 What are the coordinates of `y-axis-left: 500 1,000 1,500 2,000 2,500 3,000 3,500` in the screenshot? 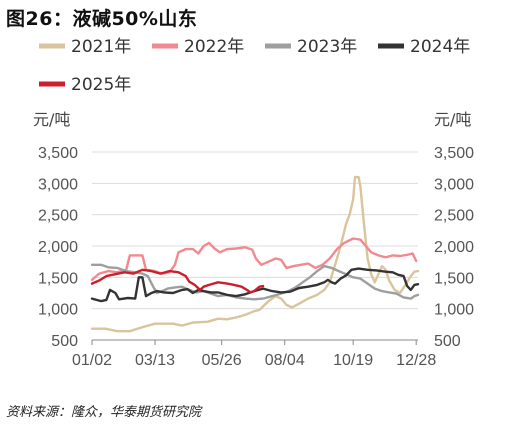 It's located at (58, 247).